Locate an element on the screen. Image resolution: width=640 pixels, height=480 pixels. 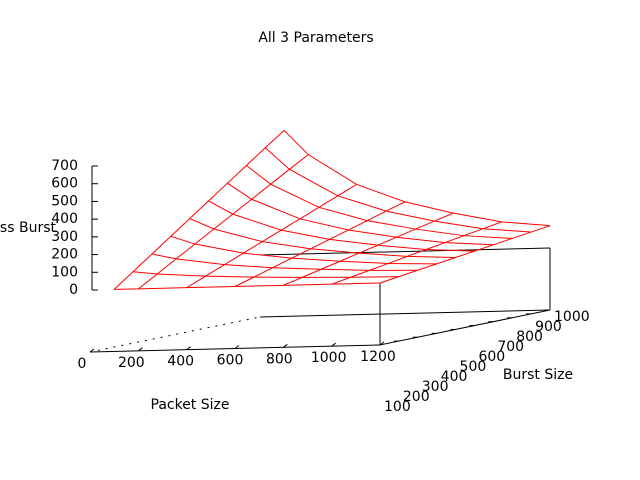
chart-title: All 3 Parameters is located at coordinates (315, 38).